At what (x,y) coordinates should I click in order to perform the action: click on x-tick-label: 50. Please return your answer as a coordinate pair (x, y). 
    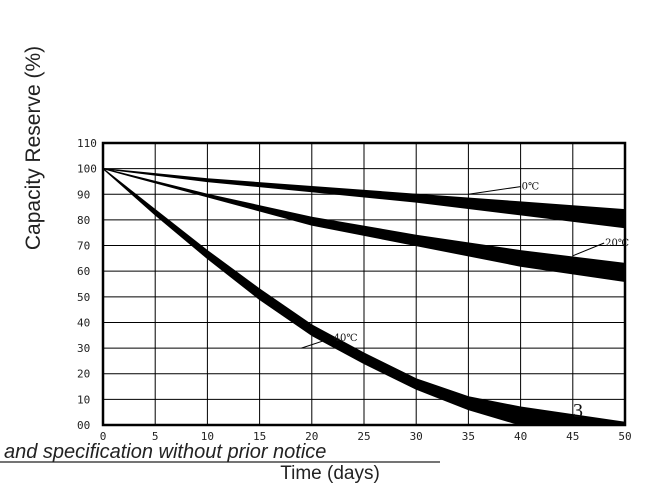
    Looking at the image, I should click on (624, 436).